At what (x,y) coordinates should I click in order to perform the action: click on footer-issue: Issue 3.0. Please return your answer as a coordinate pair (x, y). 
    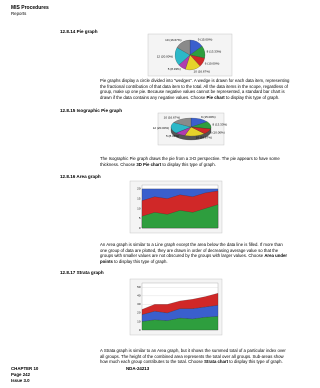
    Looking at the image, I should click on (20, 380).